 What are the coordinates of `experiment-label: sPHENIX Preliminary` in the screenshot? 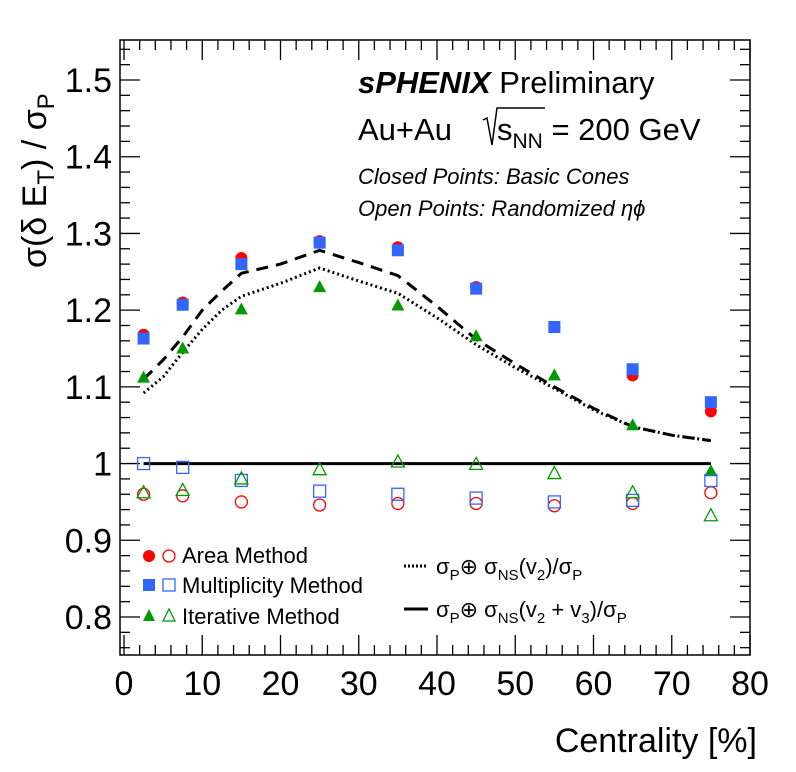 It's located at (506, 82).